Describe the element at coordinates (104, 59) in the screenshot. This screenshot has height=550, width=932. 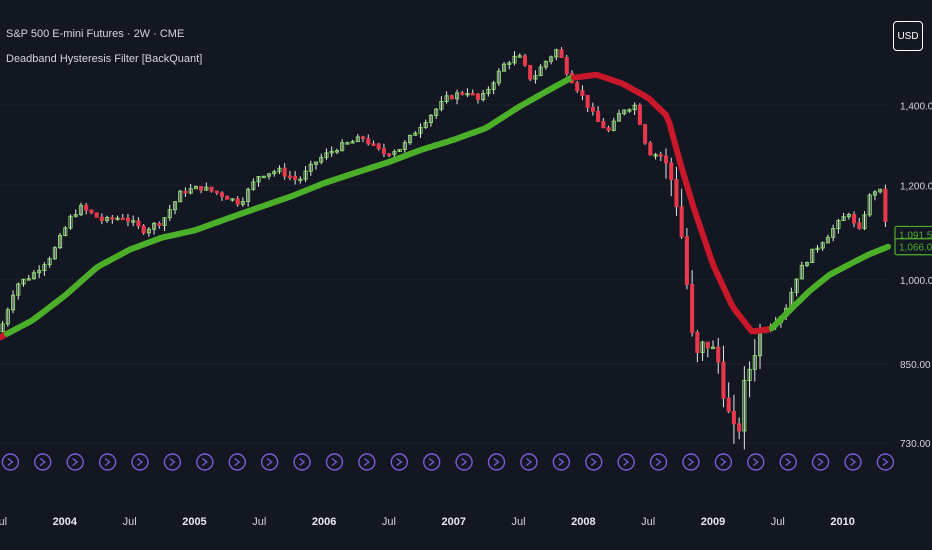
I see `indicator-name: Deadband Hysteresis Filter [BackQuant]` at that location.